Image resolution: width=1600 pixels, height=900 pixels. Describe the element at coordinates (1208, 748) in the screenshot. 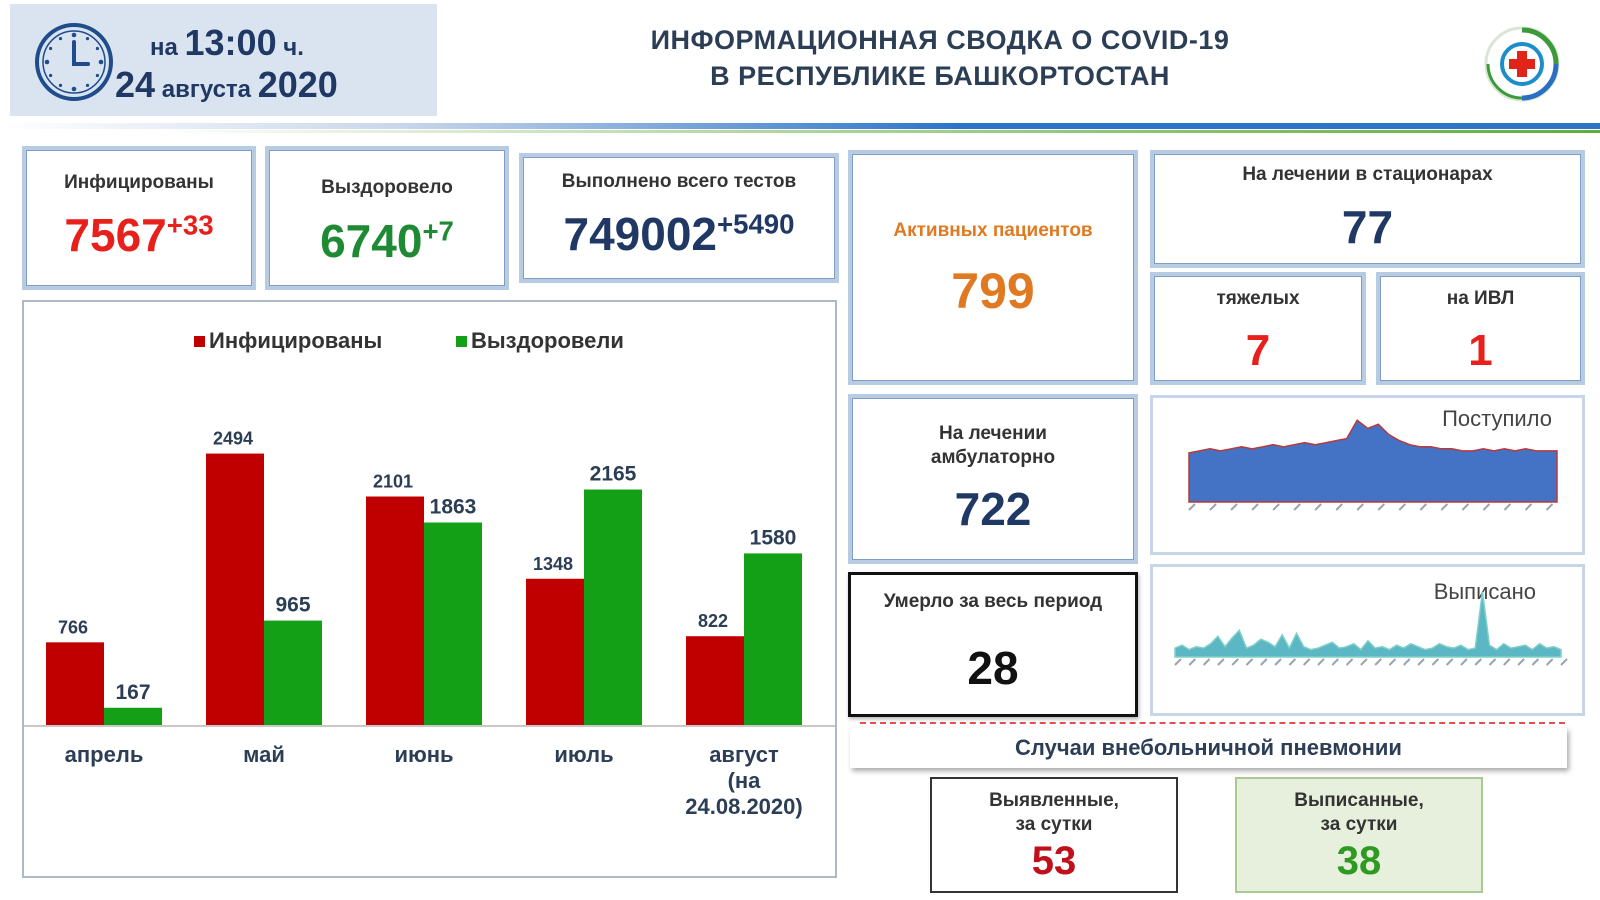

I see `pneumonia-title: Случаи внебольничной пневмонии` at that location.